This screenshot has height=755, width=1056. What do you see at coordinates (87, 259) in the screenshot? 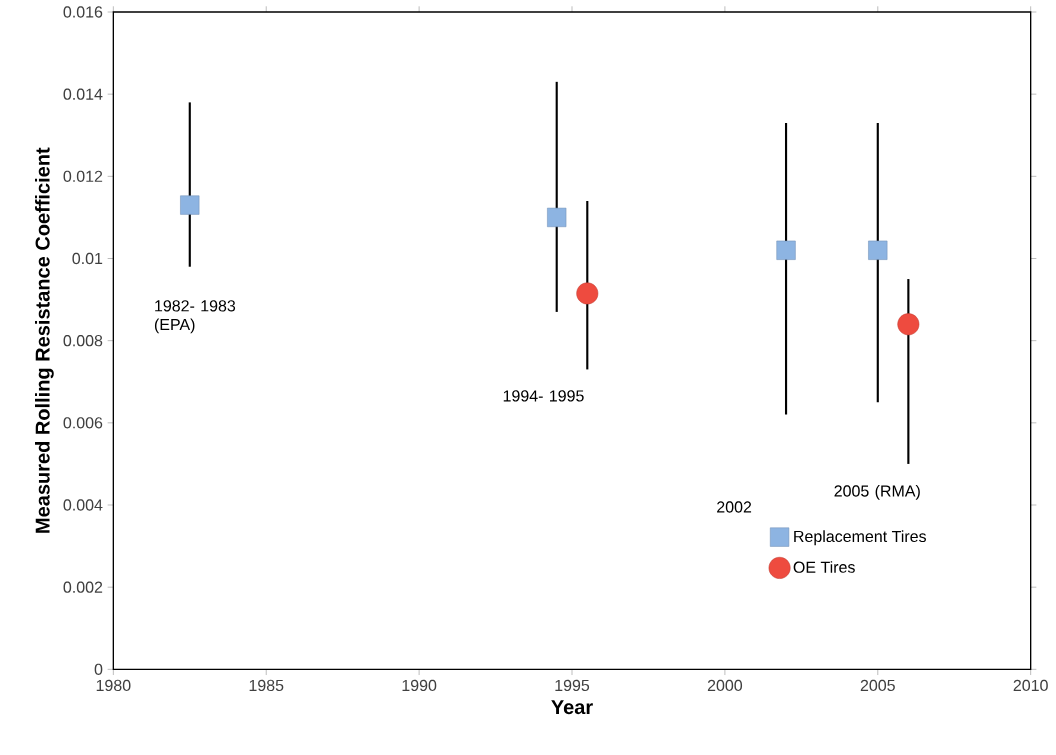
I see `y-tick-label: 0.01` at bounding box center [87, 259].